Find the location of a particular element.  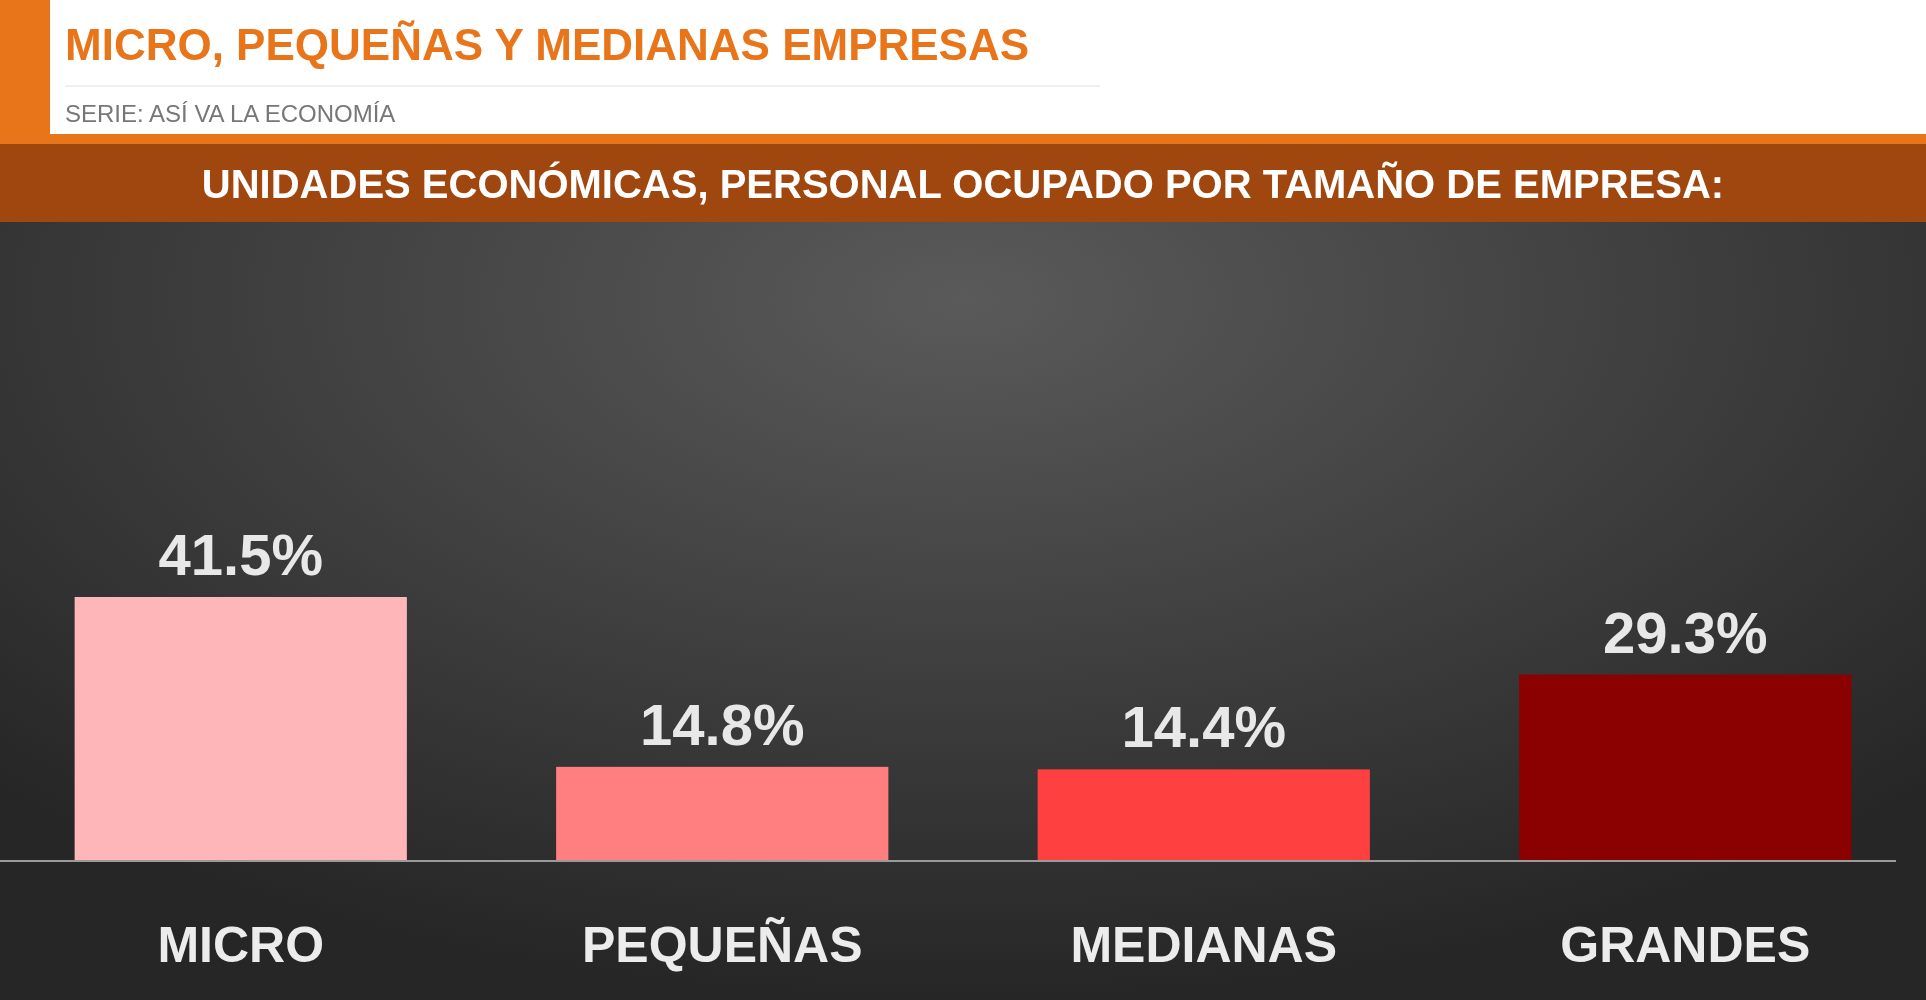

data-label: 41.5% is located at coordinates (240, 554).